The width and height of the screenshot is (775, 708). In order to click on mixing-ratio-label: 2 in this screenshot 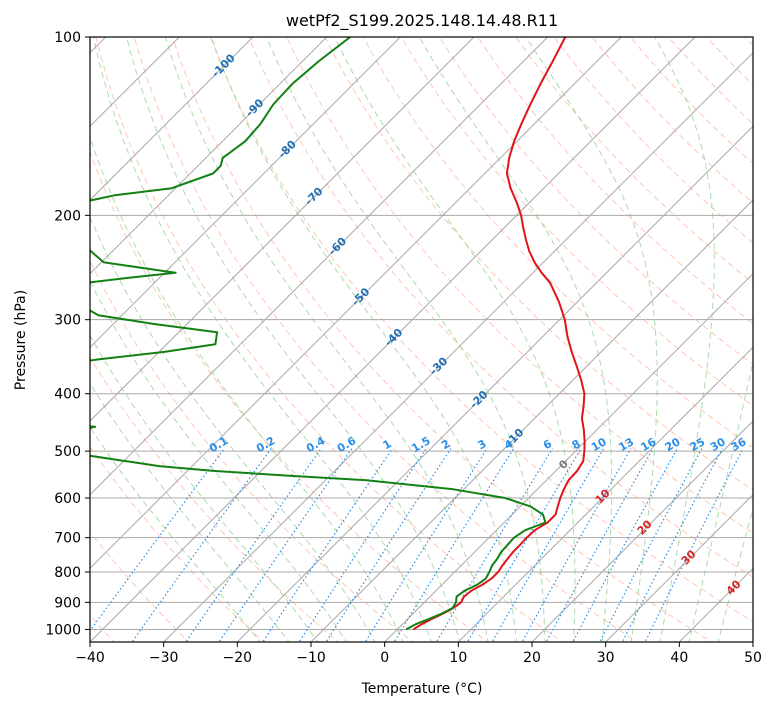, I will do `click(445, 444)`.